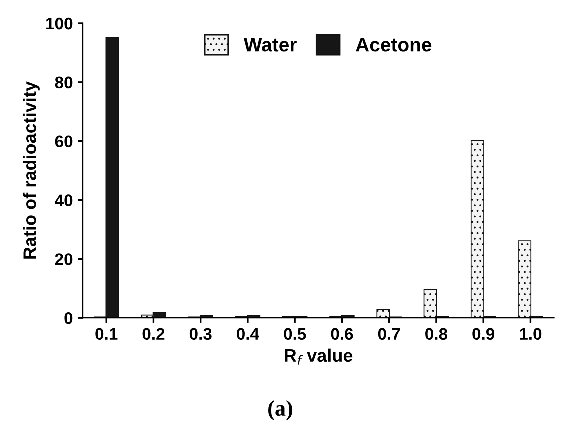 The height and width of the screenshot is (427, 561). What do you see at coordinates (107, 334) in the screenshot?
I see `x-tick-label: 0.1` at bounding box center [107, 334].